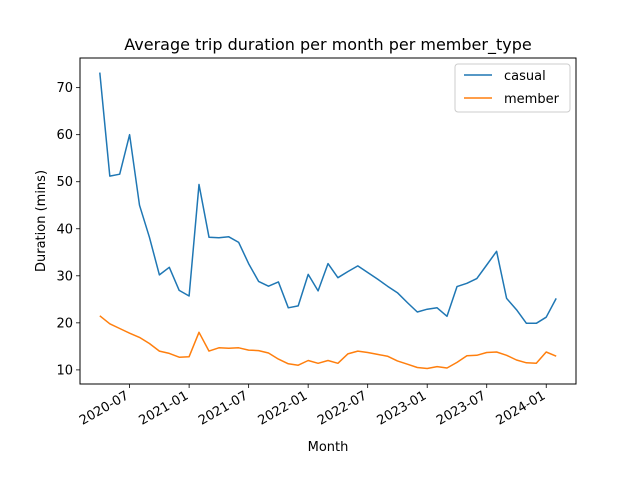 The image size is (640, 480). Describe the element at coordinates (104, 408) in the screenshot. I see `x-tick-label: 2020-07` at that location.